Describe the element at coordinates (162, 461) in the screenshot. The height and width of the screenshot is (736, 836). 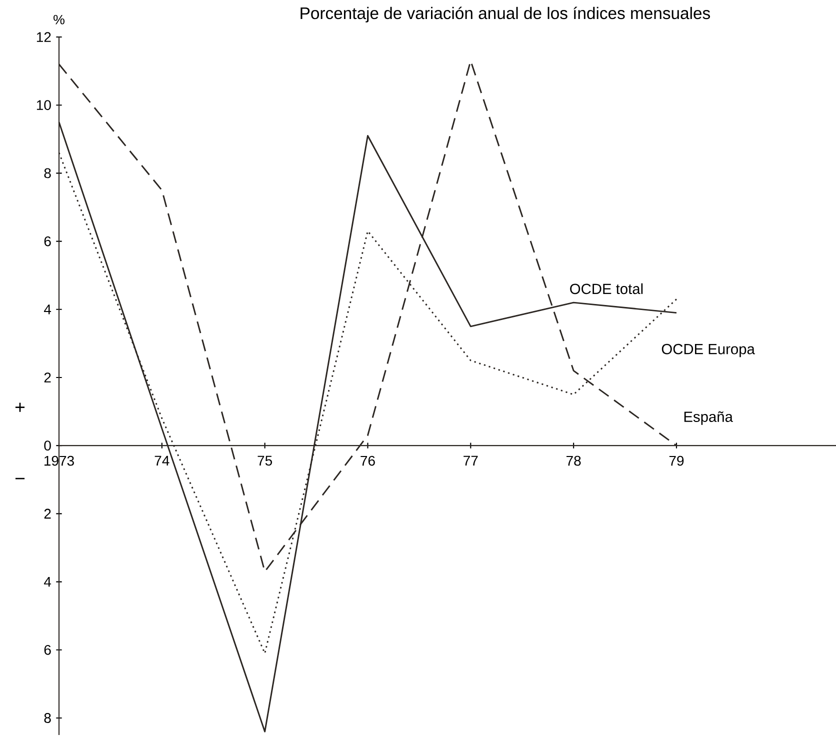
I see `x-tick-label: 74` at that location.